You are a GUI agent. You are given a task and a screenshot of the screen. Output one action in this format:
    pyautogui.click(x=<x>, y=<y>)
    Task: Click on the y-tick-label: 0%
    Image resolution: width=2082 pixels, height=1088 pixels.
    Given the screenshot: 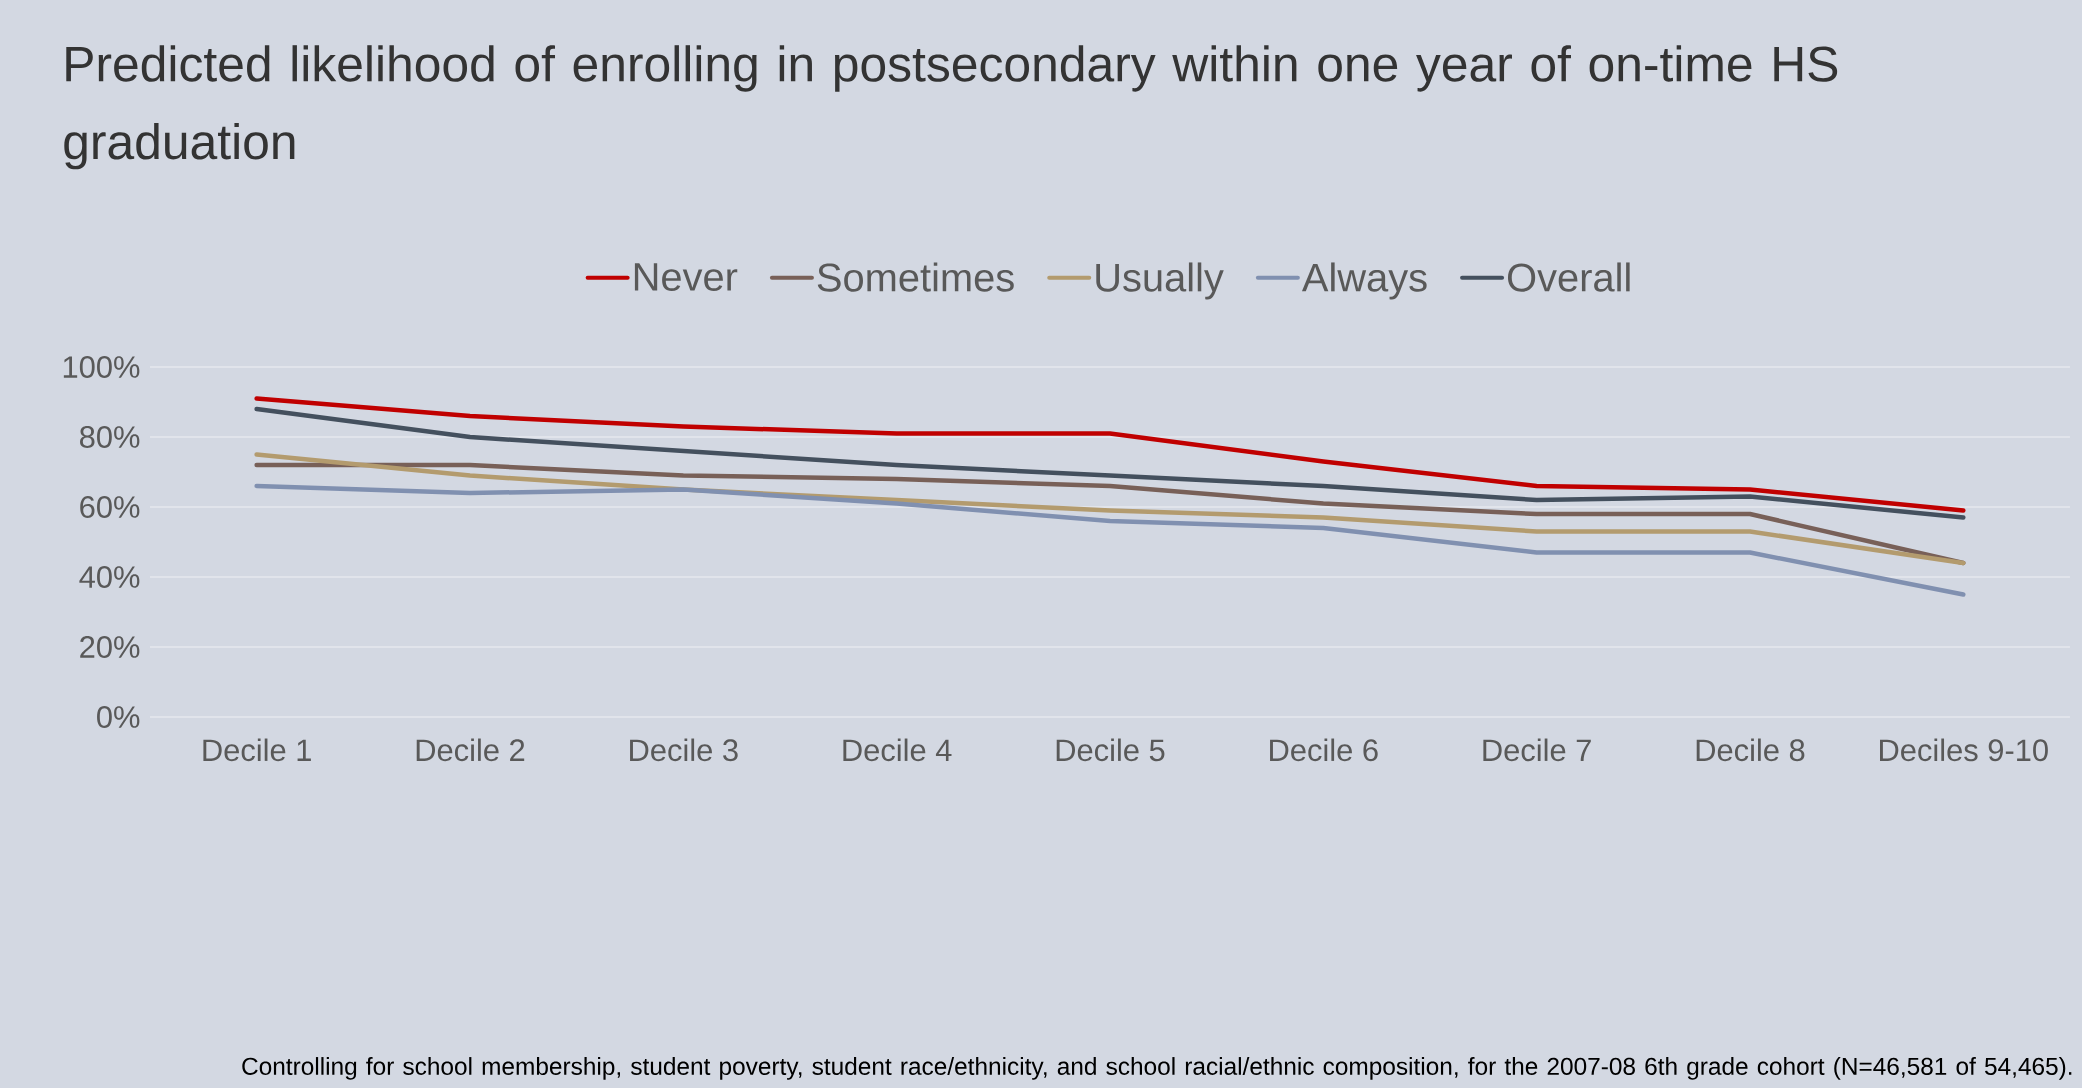 What is the action you would take?
    pyautogui.click(x=118, y=717)
    